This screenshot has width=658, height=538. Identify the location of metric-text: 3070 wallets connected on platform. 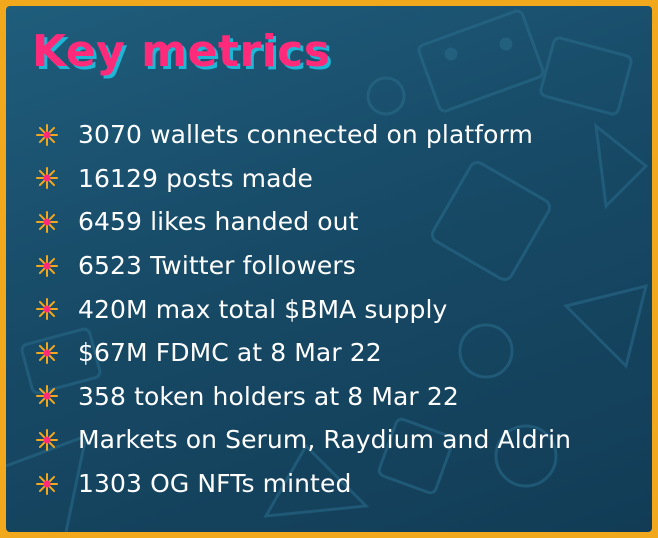
(305, 135).